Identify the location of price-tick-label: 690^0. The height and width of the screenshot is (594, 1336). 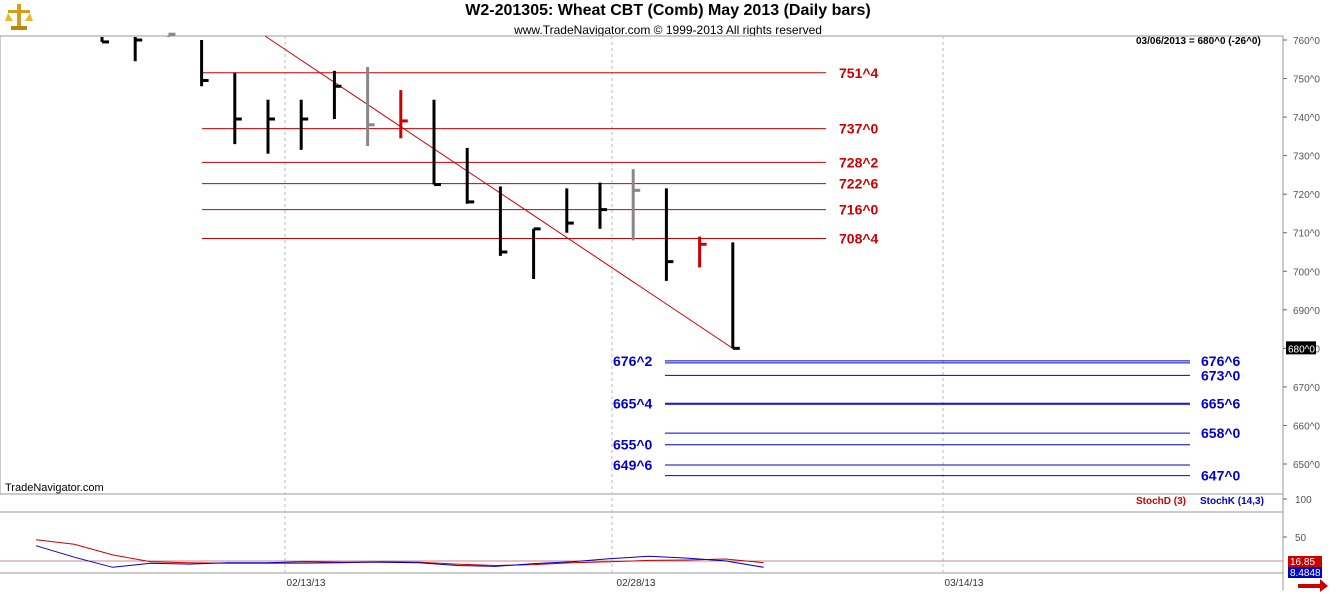
(1306, 311).